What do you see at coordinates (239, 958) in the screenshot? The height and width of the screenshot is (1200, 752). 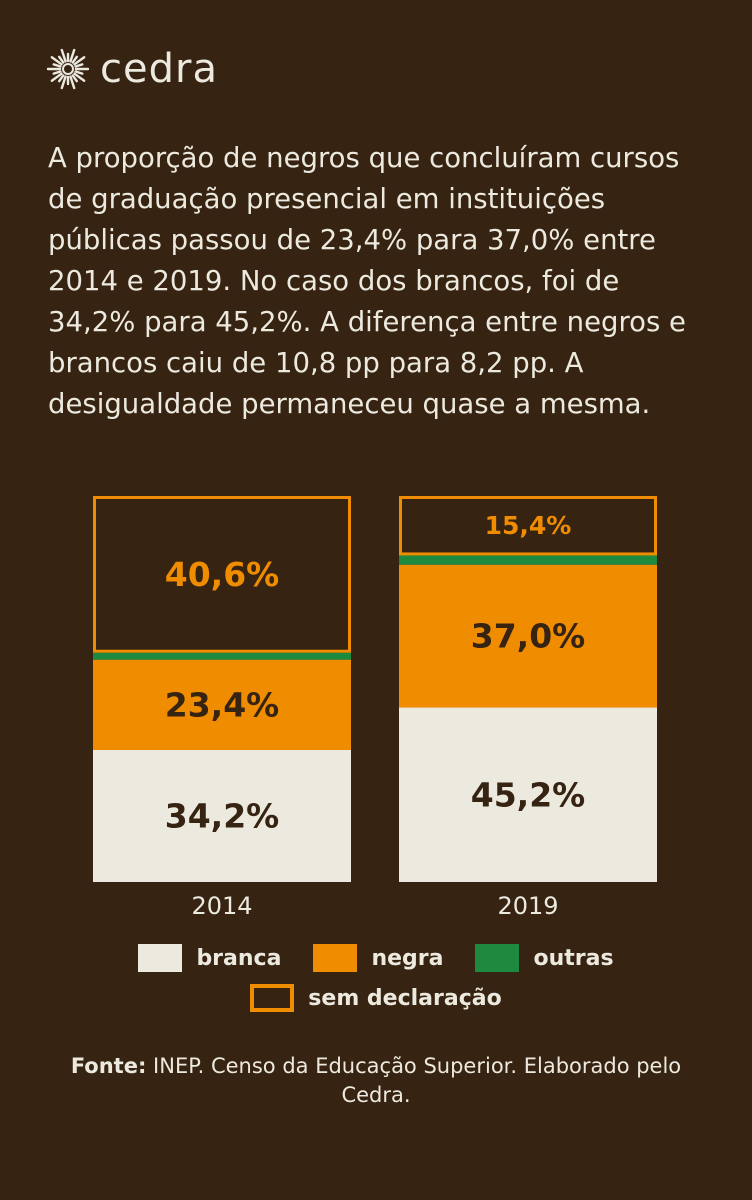 I see `legend-label-branca: branca` at bounding box center [239, 958].